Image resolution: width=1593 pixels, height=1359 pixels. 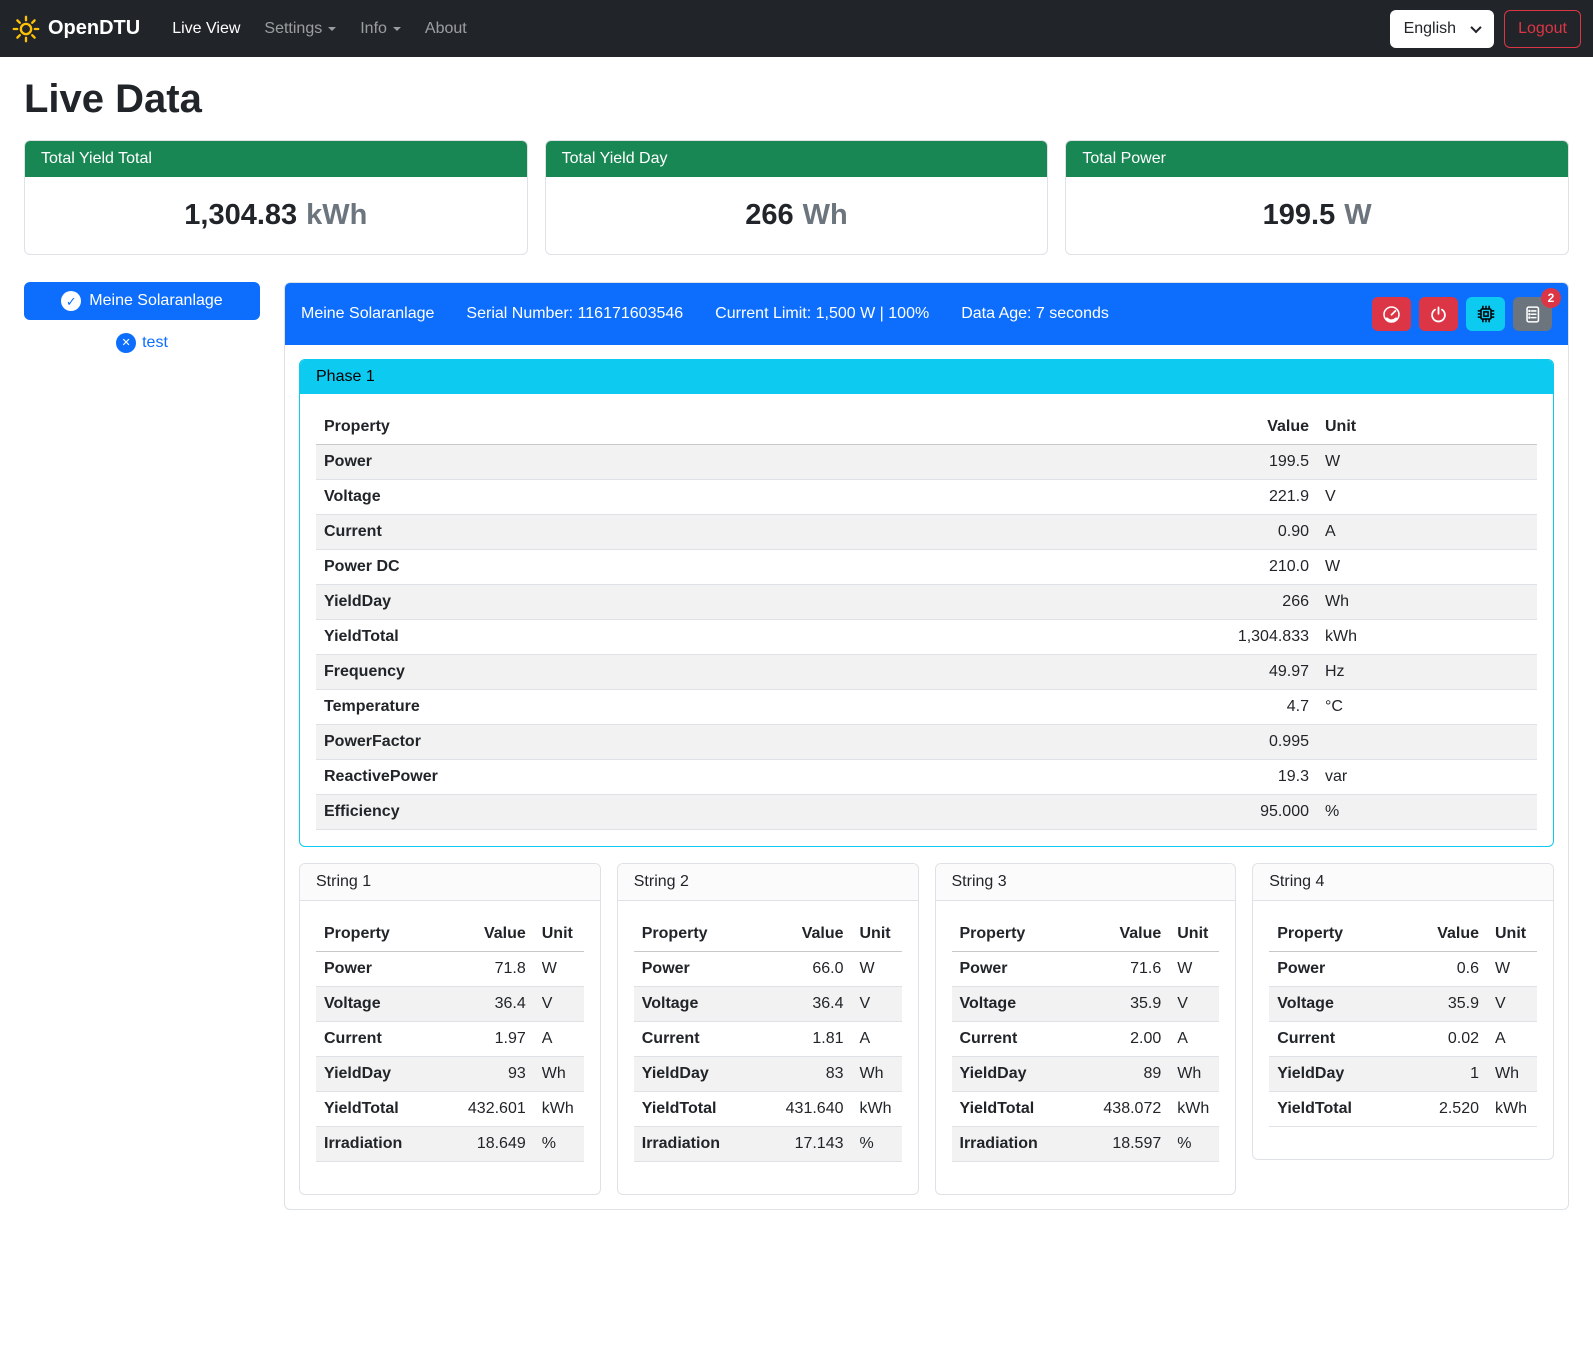 I want to click on table-row: Current 1.81 A, so click(x=767, y=1039).